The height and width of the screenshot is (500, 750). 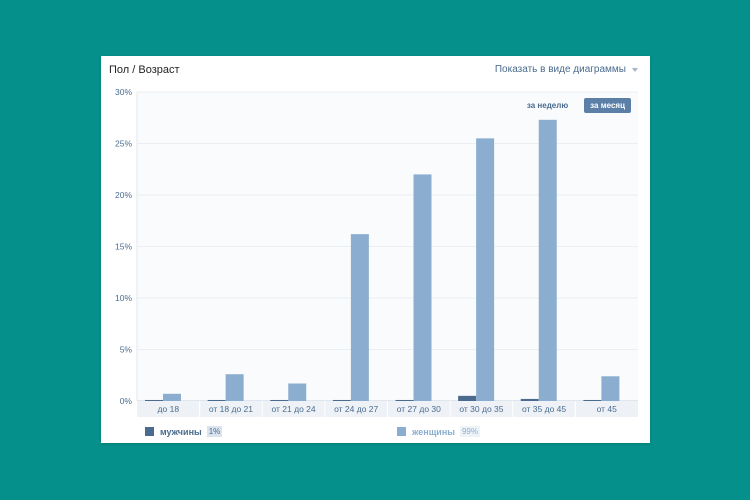 I want to click on y-tick-label: 15%, so click(x=123, y=247).